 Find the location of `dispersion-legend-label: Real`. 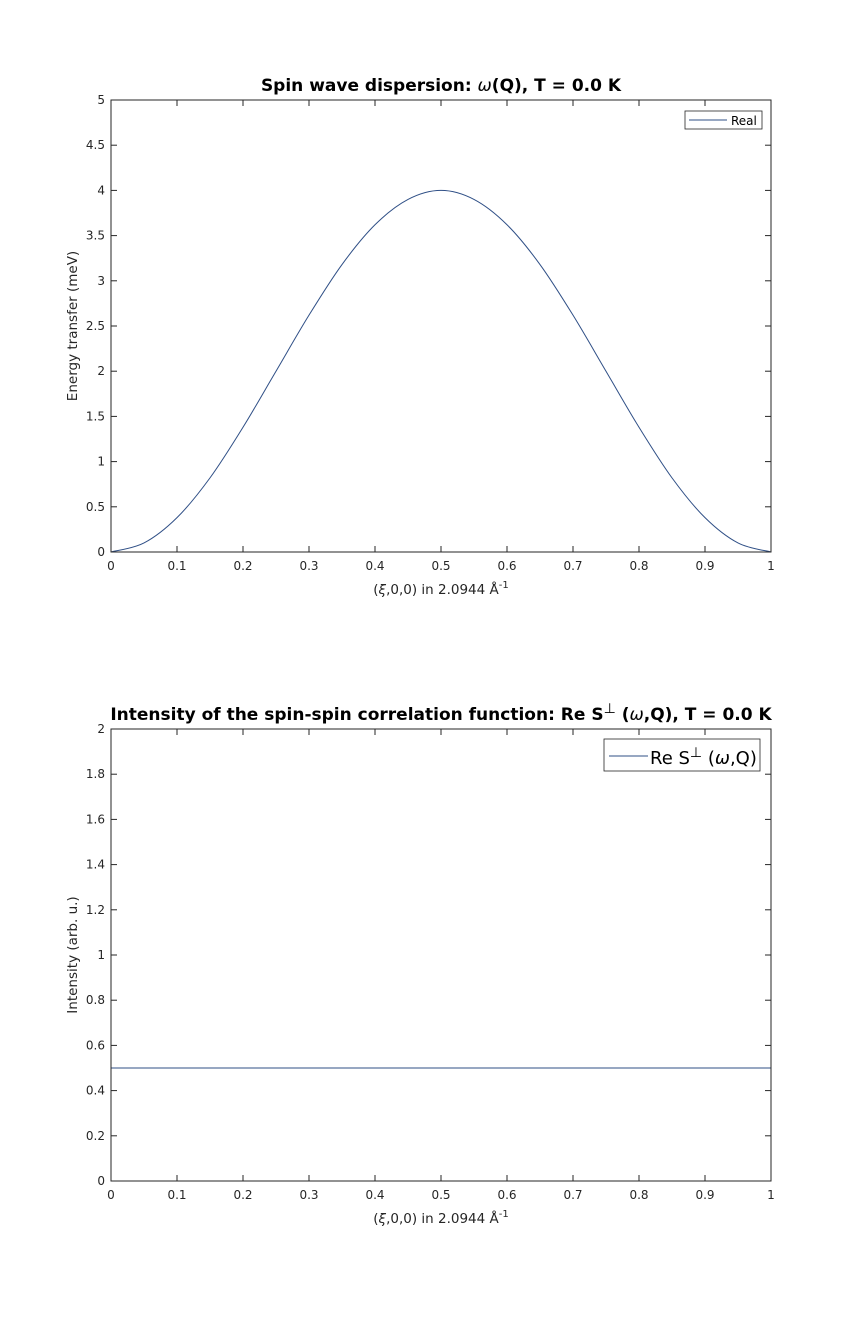

dispersion-legend-label: Real is located at coordinates (744, 121).